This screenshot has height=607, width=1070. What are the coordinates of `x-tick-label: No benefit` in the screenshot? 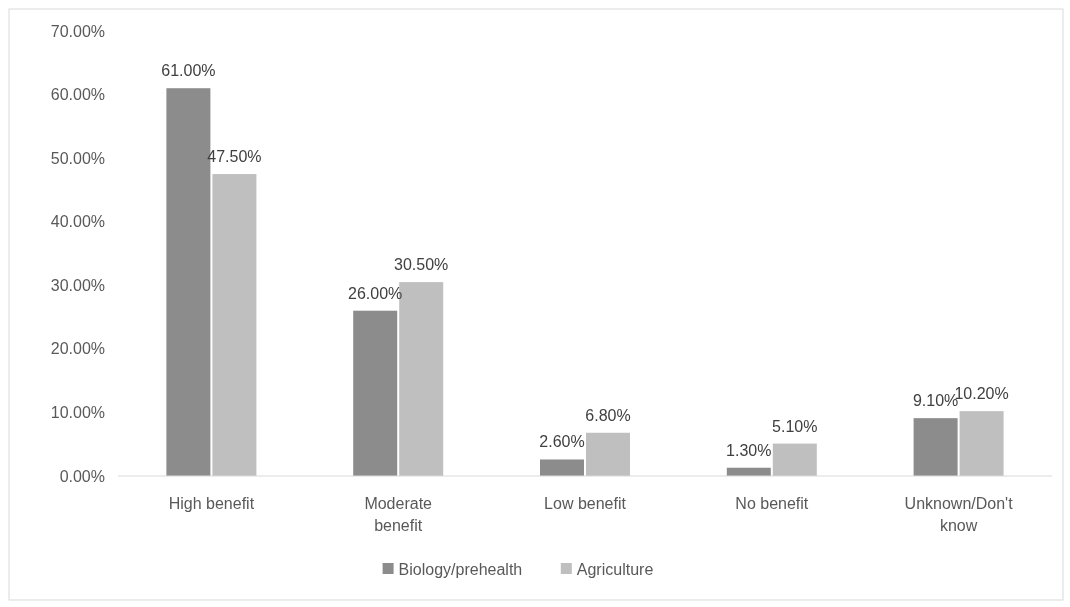 It's located at (772, 503).